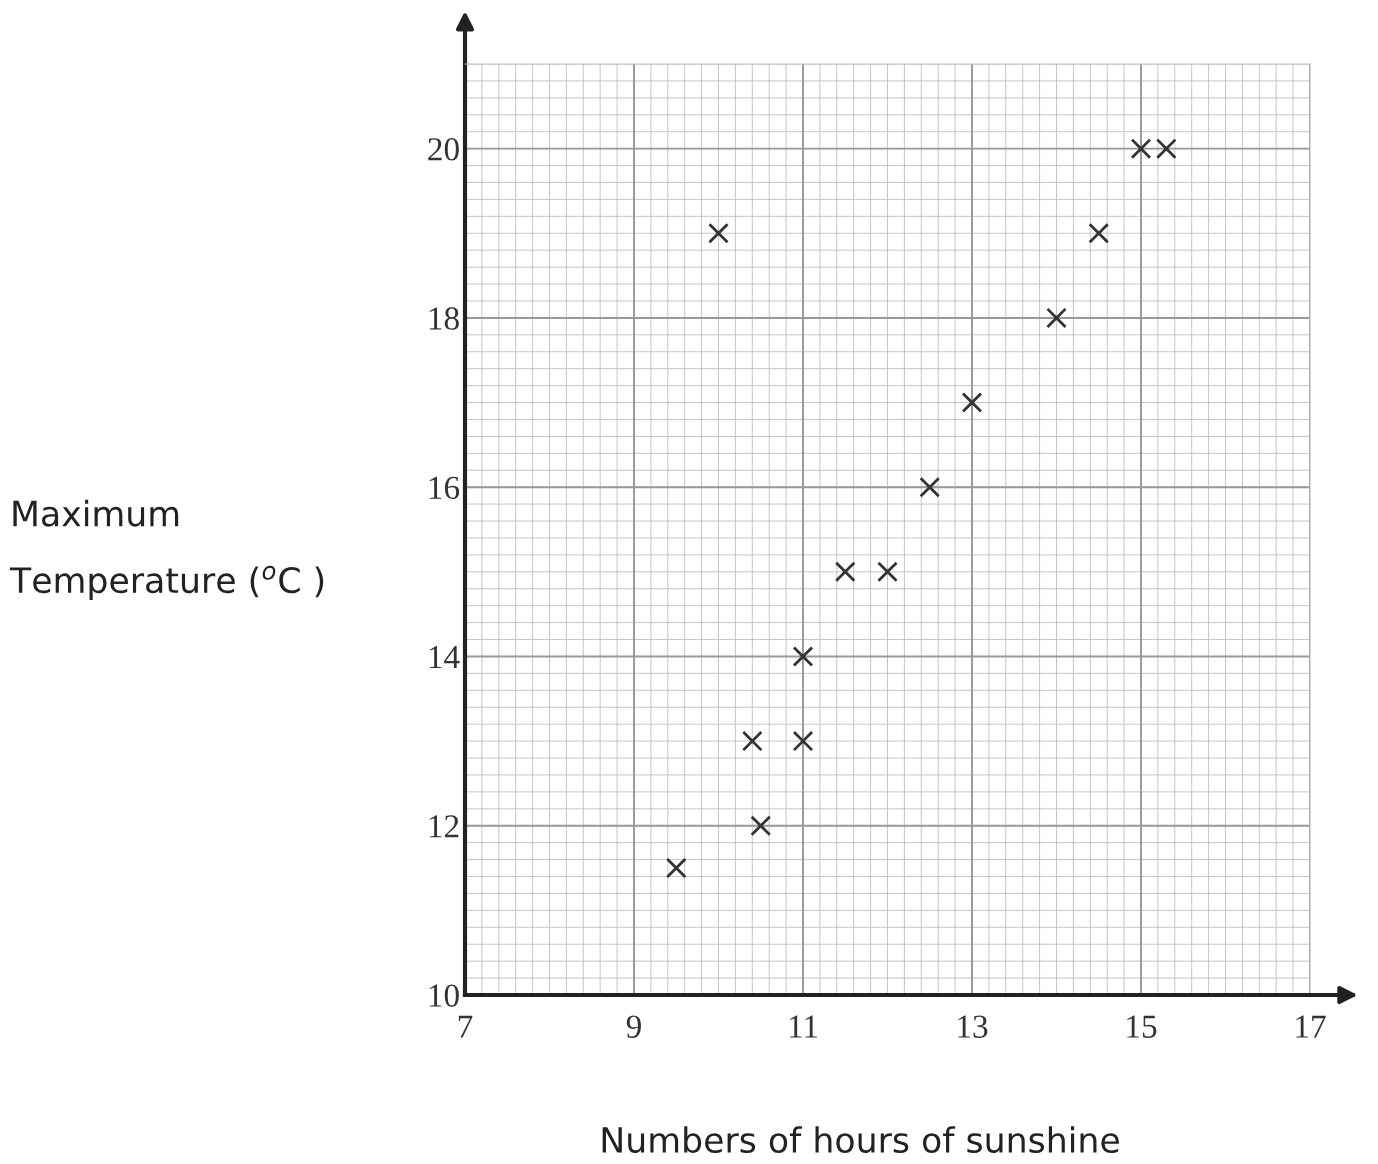  What do you see at coordinates (444, 826) in the screenshot?
I see `y-tick-label: 12` at bounding box center [444, 826].